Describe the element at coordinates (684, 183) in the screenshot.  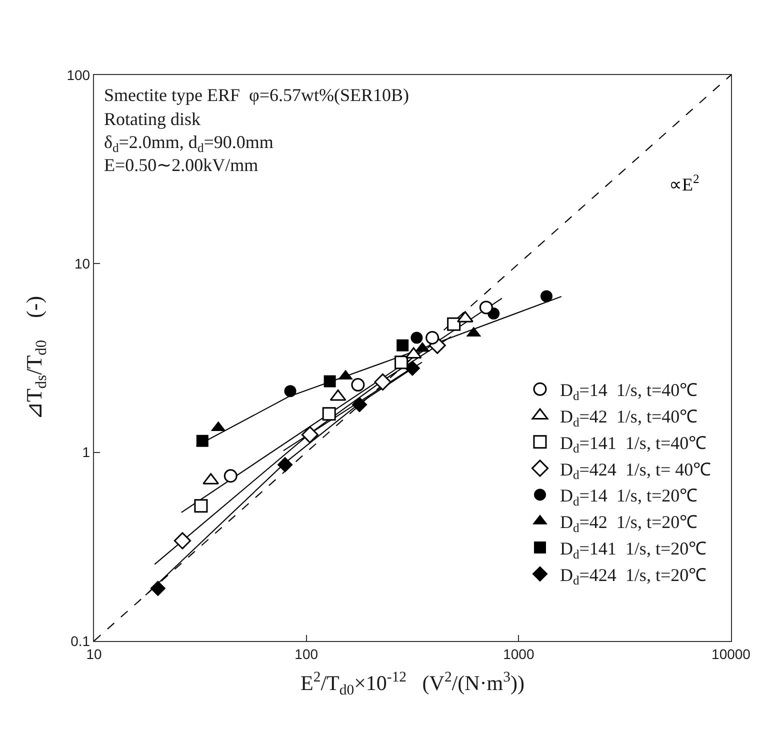
I see `series-label: ∝E$^{2}$` at that location.